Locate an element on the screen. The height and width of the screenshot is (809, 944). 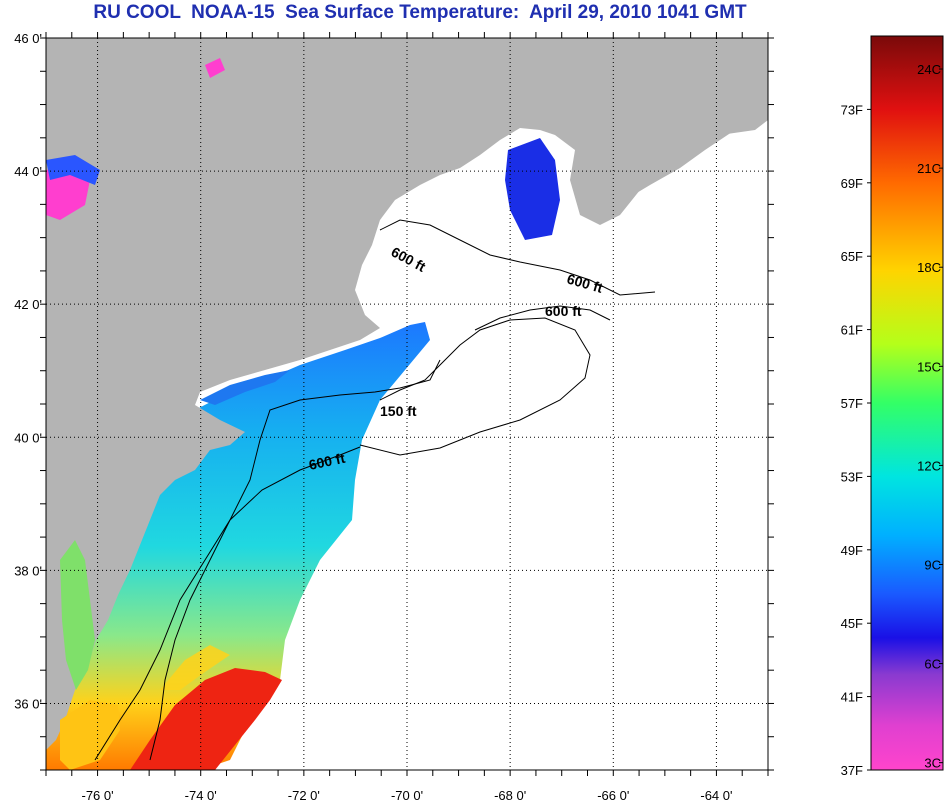
gulf-of-maine-contour is located at coordinates (517, 257).